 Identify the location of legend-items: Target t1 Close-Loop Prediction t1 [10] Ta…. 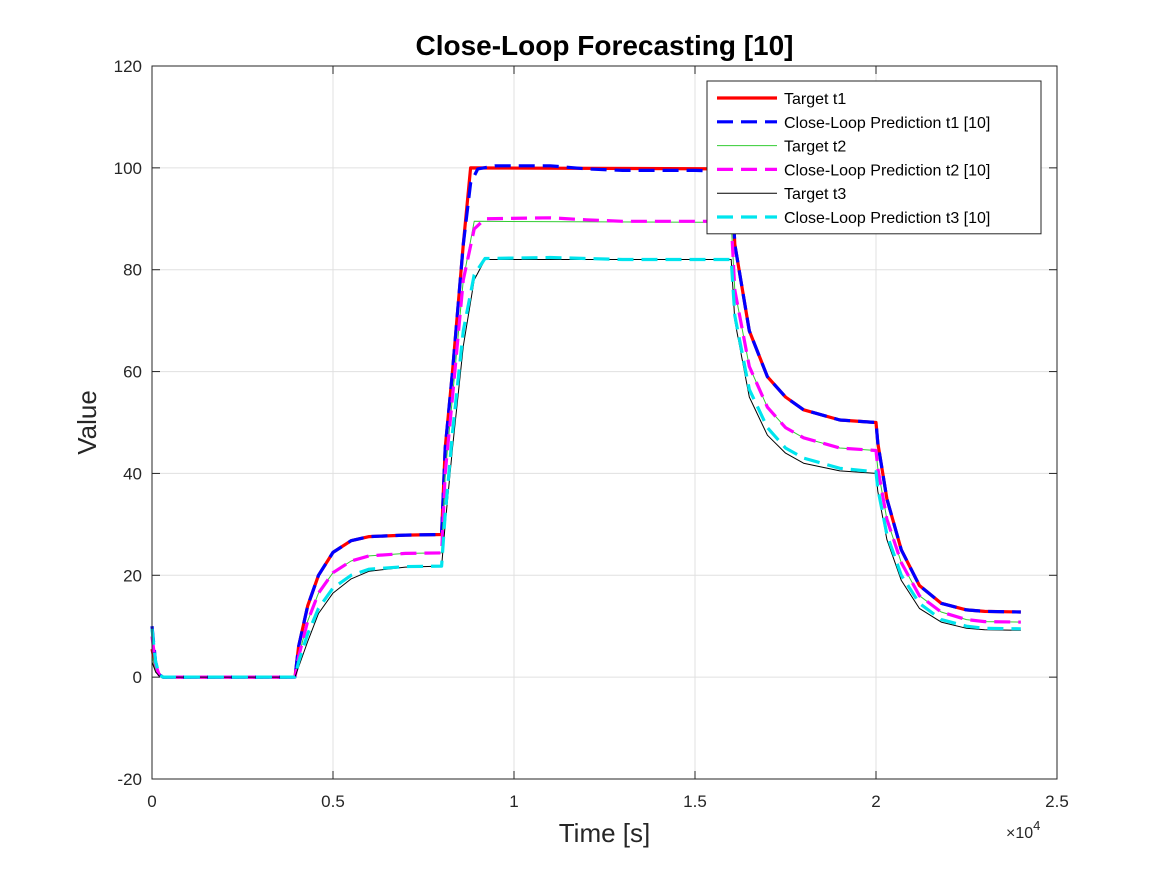
(853, 159).